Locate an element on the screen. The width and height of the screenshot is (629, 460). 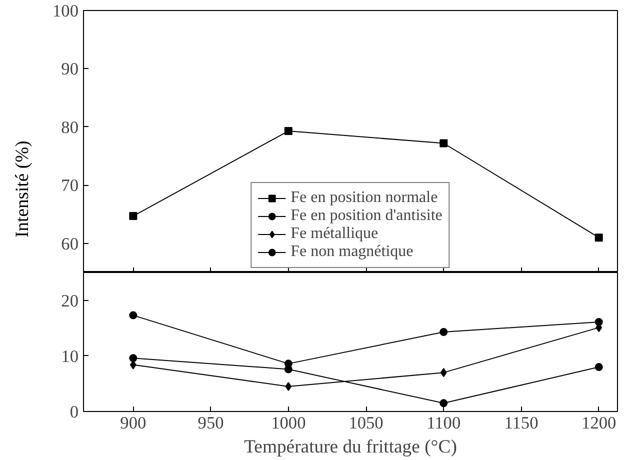
legend-label: Fe en position normale is located at coordinates (364, 198).